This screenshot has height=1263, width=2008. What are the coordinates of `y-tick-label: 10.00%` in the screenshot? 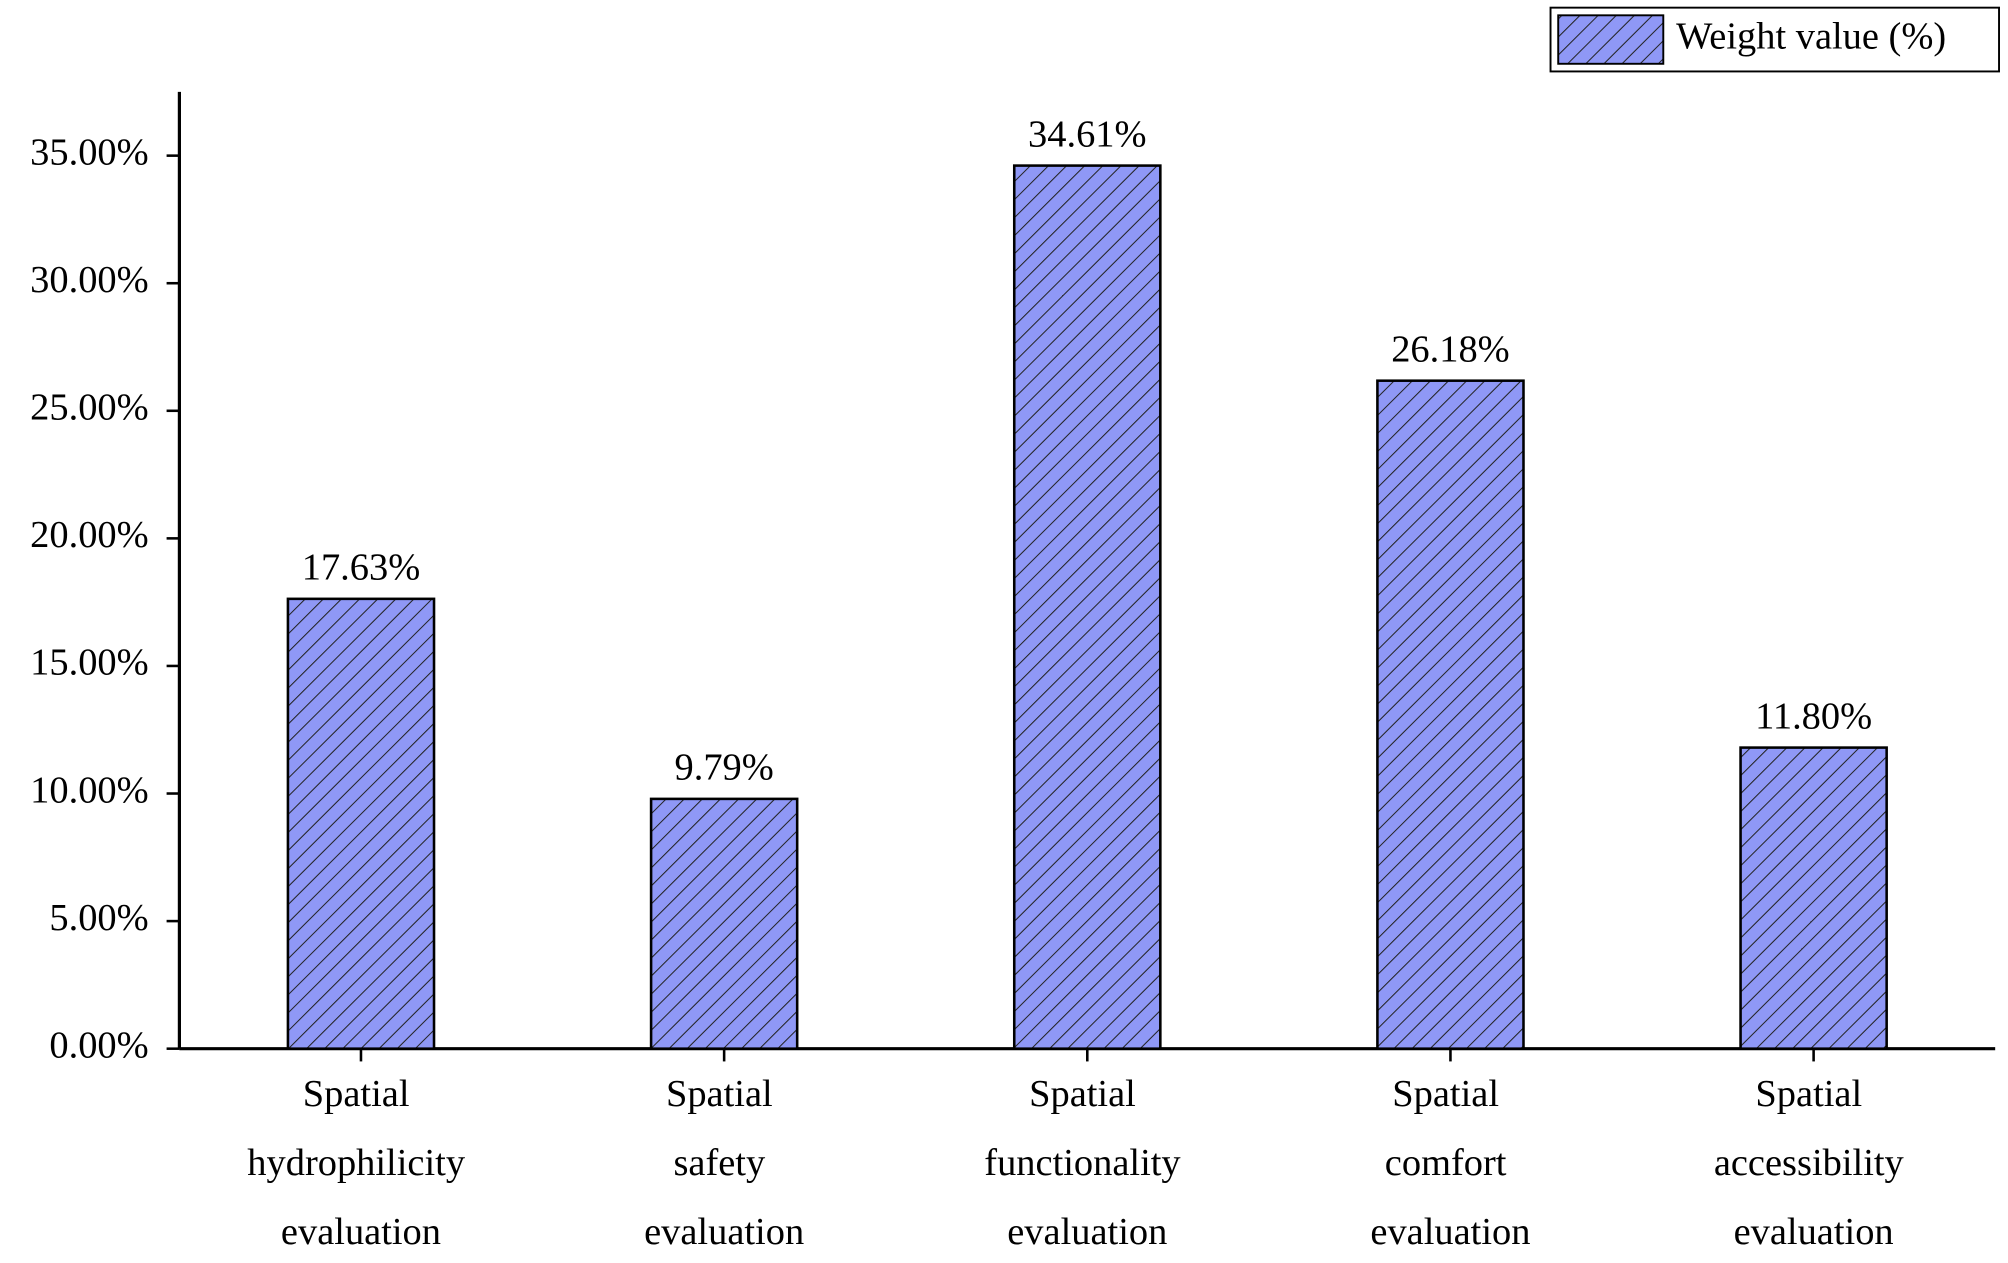 It's located at (89, 790).